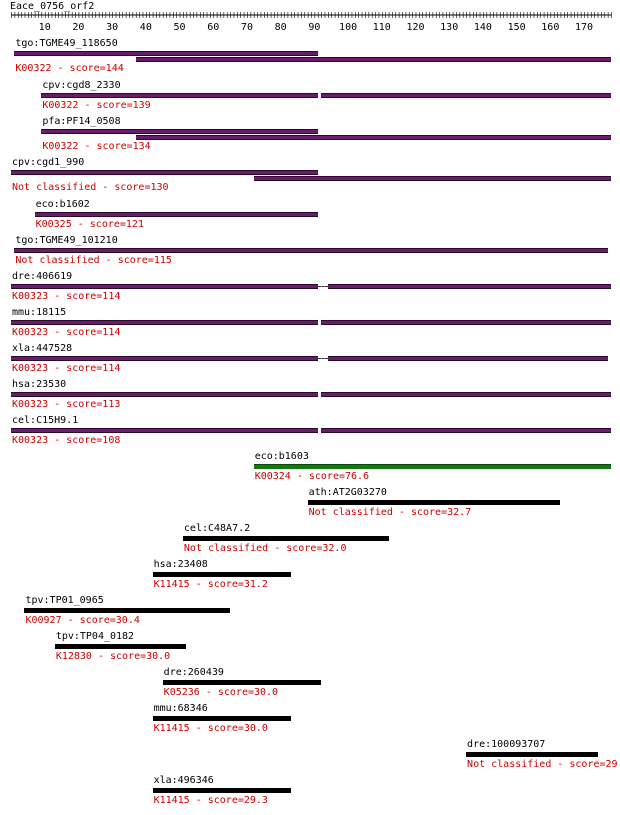 This screenshot has width=620, height=815. Describe the element at coordinates (217, 528) in the screenshot. I see `hit-name: cel:C48A7.2` at that location.